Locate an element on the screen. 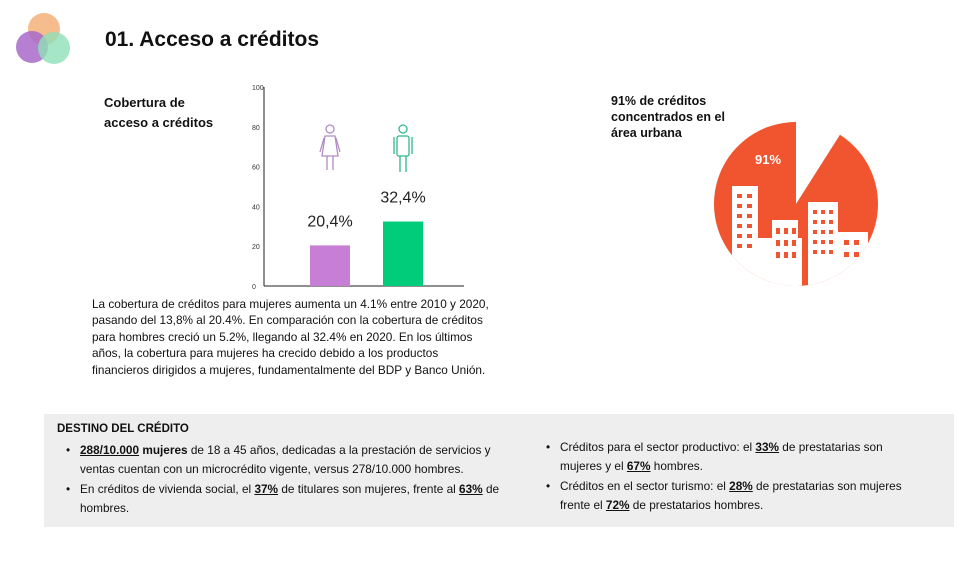  list-item-text: de prestatarias son mujeres frente el is located at coordinates (731, 495).